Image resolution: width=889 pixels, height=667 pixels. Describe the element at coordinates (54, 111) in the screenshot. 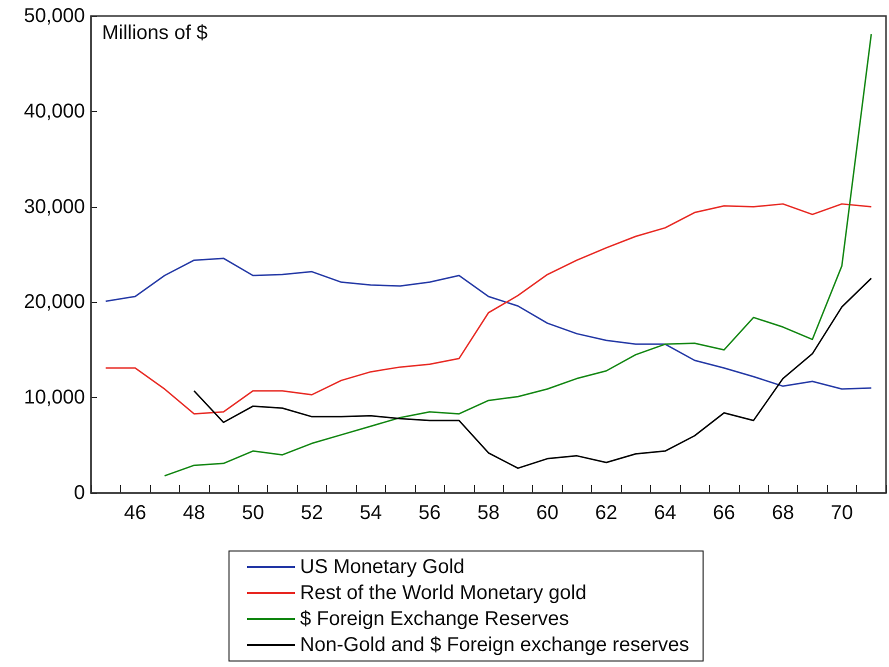

I see `y-tick-label: 40,000` at that location.